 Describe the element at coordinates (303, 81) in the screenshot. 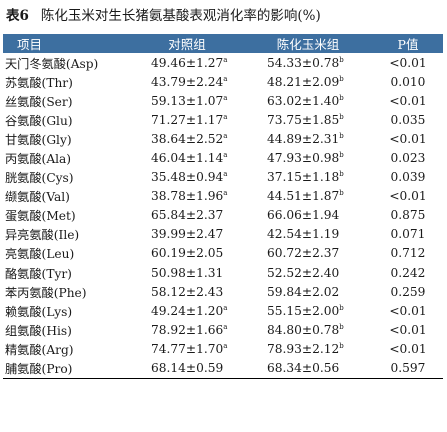

I see `cell-aged-corn-value: 48.21±2.09` at that location.